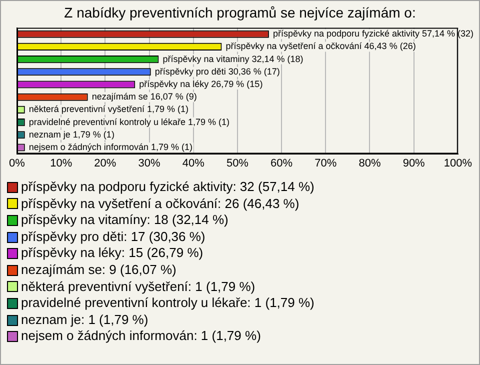 Image resolution: width=480 pixels, height=365 pixels. Describe the element at coordinates (193, 163) in the screenshot. I see `x-tick-label: 40%` at that location.